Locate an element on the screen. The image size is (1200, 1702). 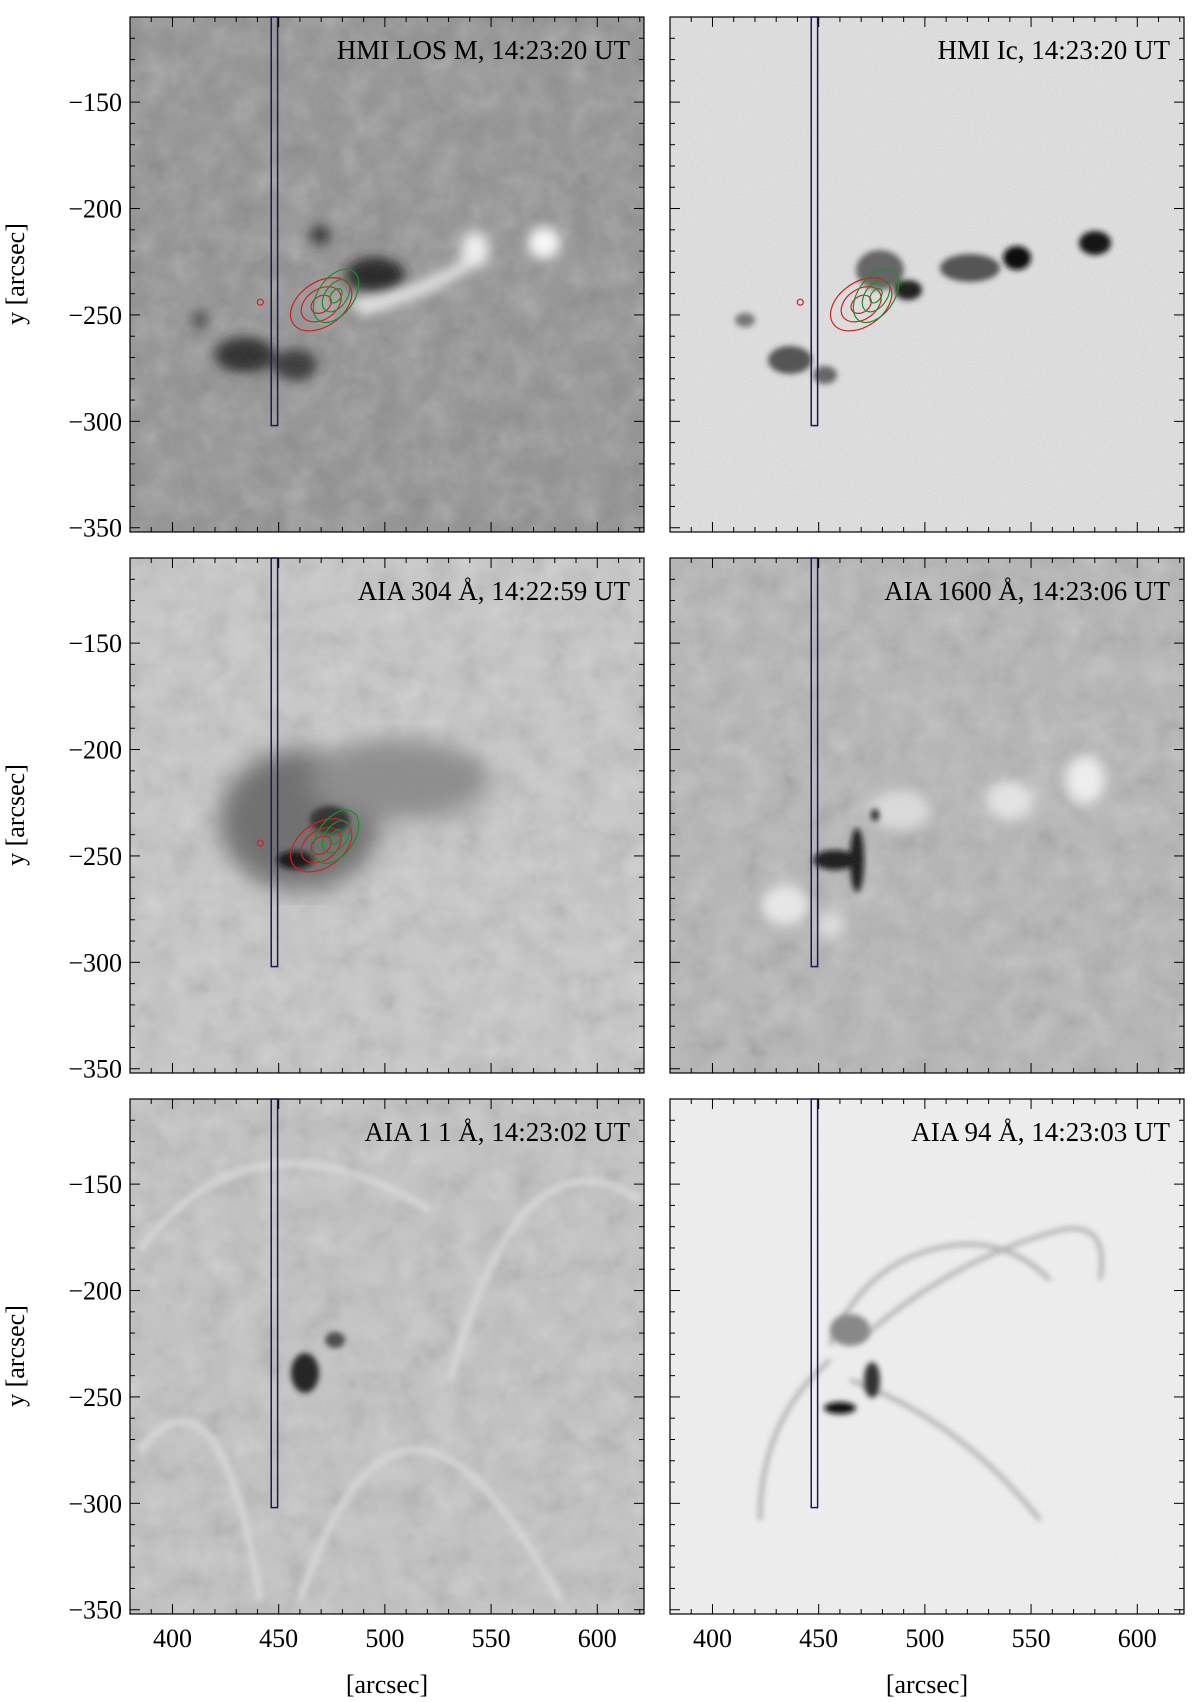
panel-hmi-los is located at coordinates (387, 274).